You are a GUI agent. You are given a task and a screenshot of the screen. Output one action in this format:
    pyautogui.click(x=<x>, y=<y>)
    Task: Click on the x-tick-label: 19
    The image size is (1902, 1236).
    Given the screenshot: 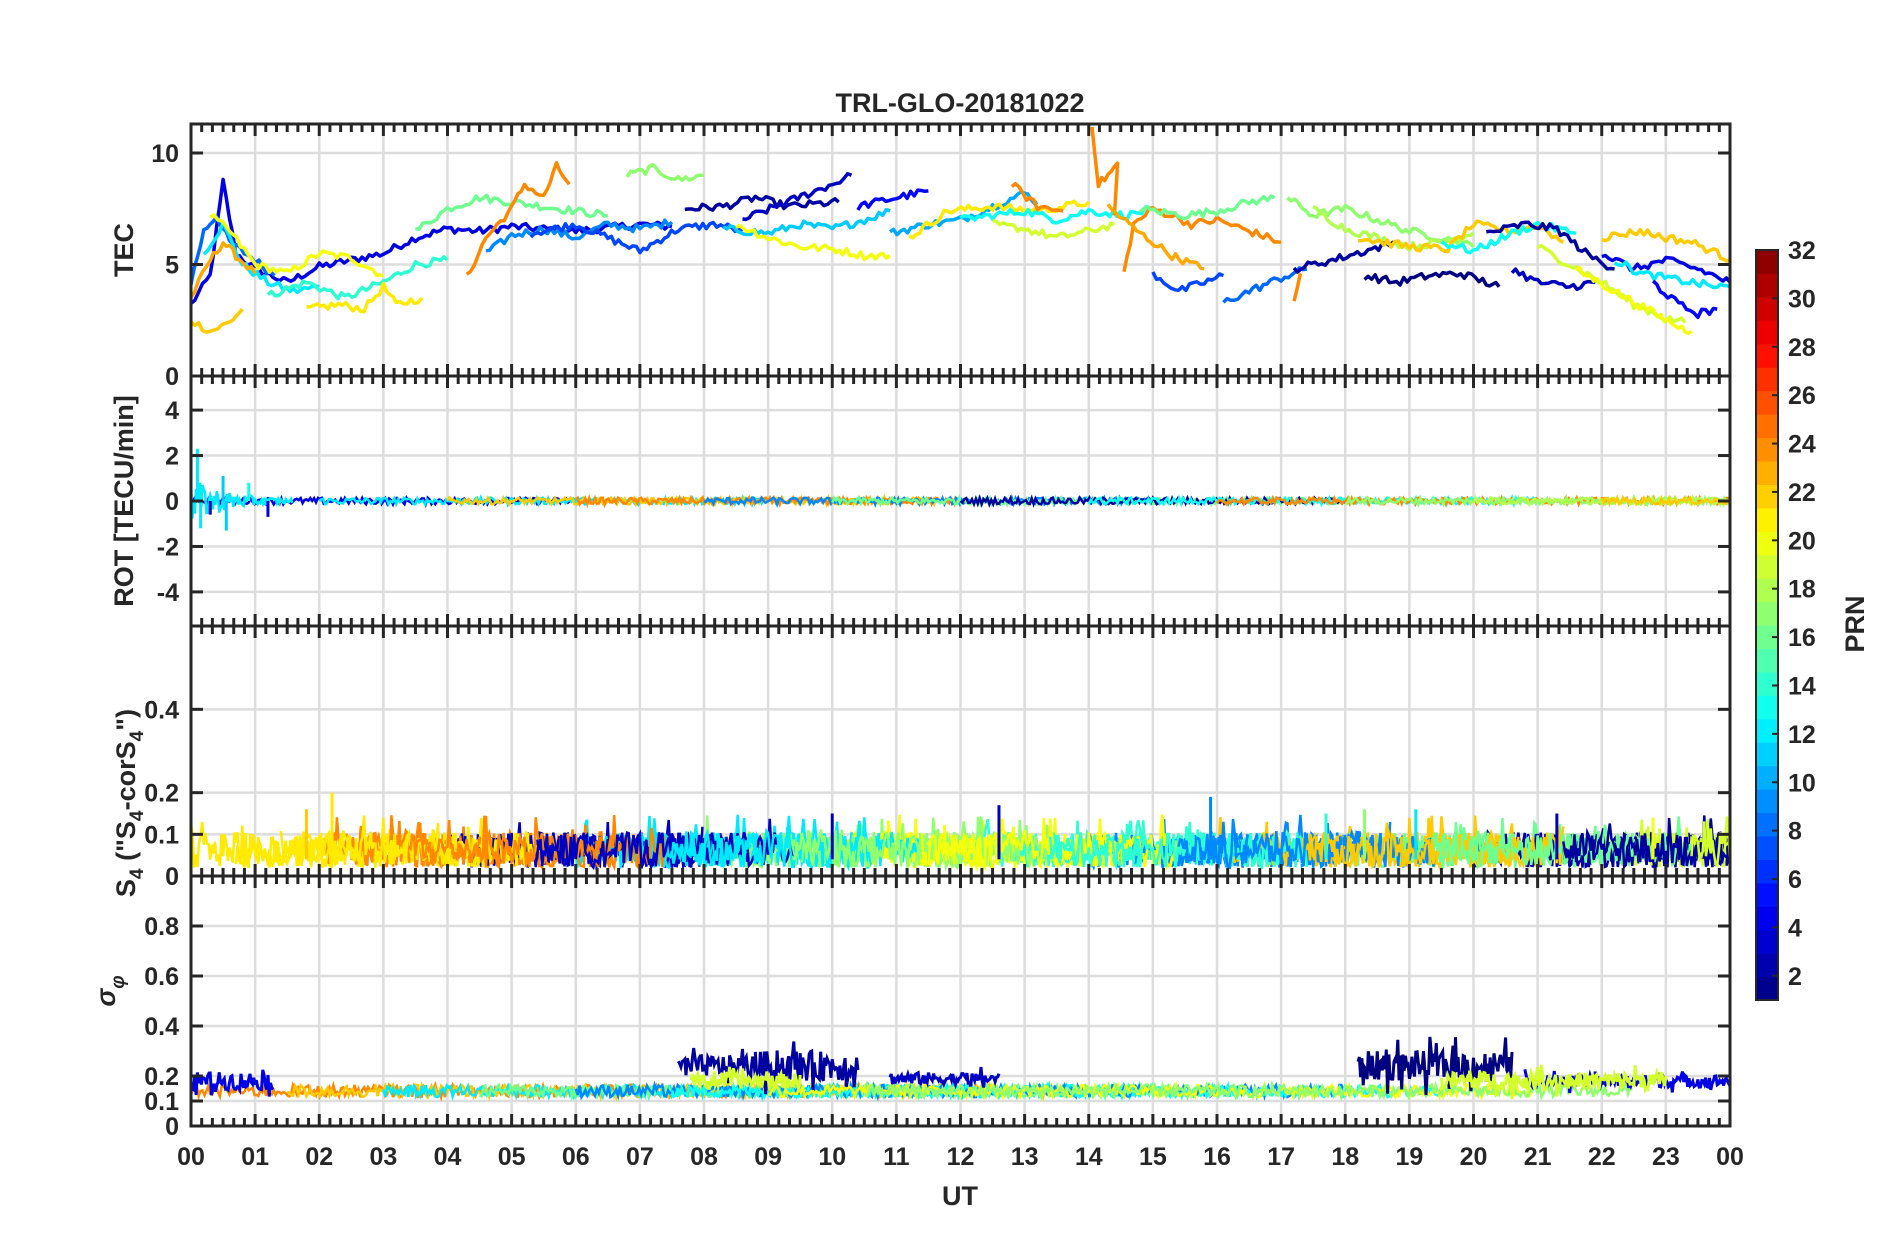 What is the action you would take?
    pyautogui.click(x=1409, y=1157)
    